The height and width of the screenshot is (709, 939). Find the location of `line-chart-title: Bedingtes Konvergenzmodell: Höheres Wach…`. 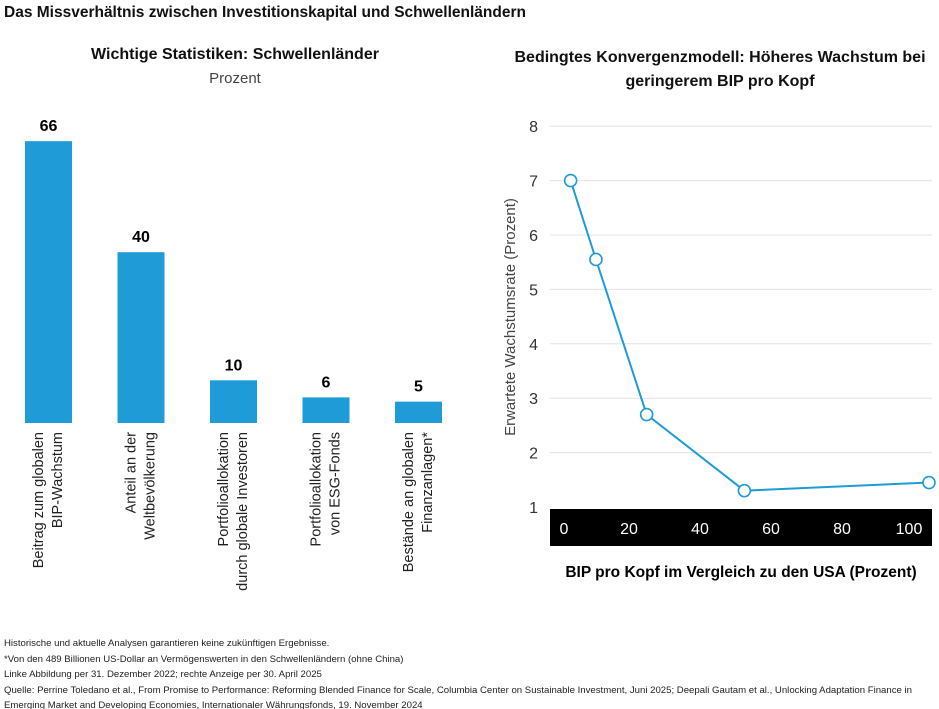

line-chart-title: Bedingtes Konvergenzmodell: Höheres Wach… is located at coordinates (720, 69).